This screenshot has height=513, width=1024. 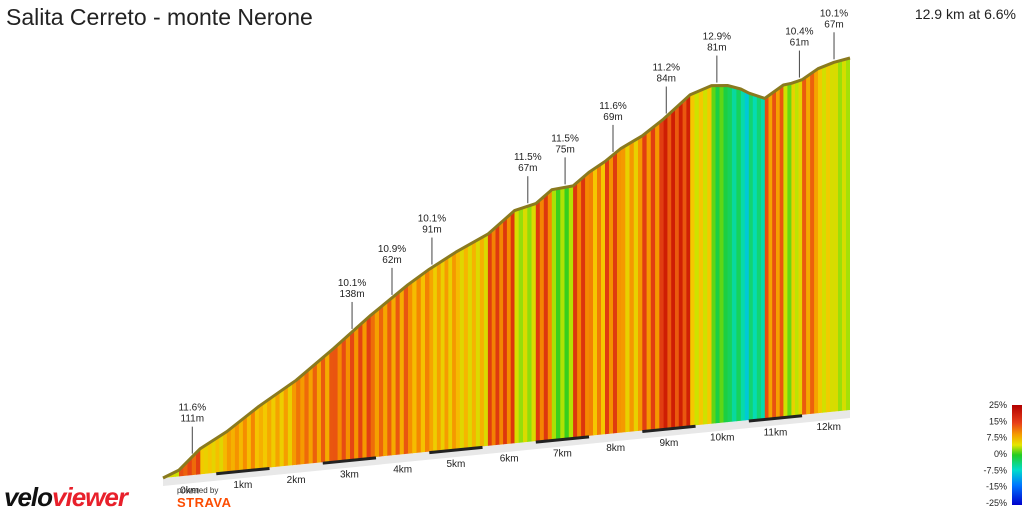 I want to click on climb-annotation: 11.6%69m, so click(x=613, y=126).